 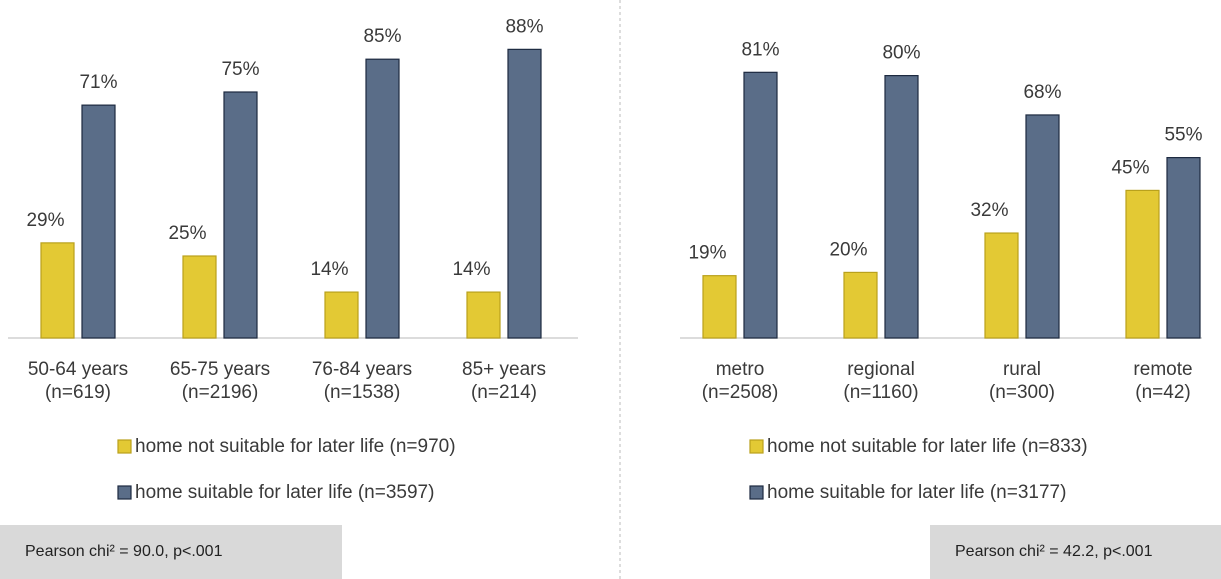 I want to click on data-label: 75%, so click(x=240, y=69).